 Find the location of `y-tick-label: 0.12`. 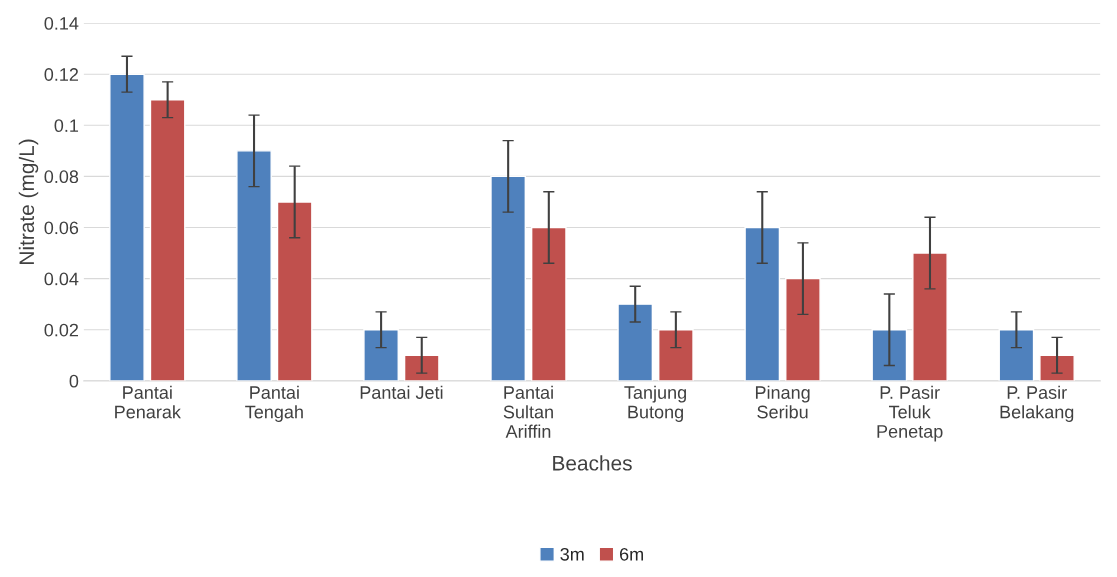

y-tick-label: 0.12 is located at coordinates (61, 74).